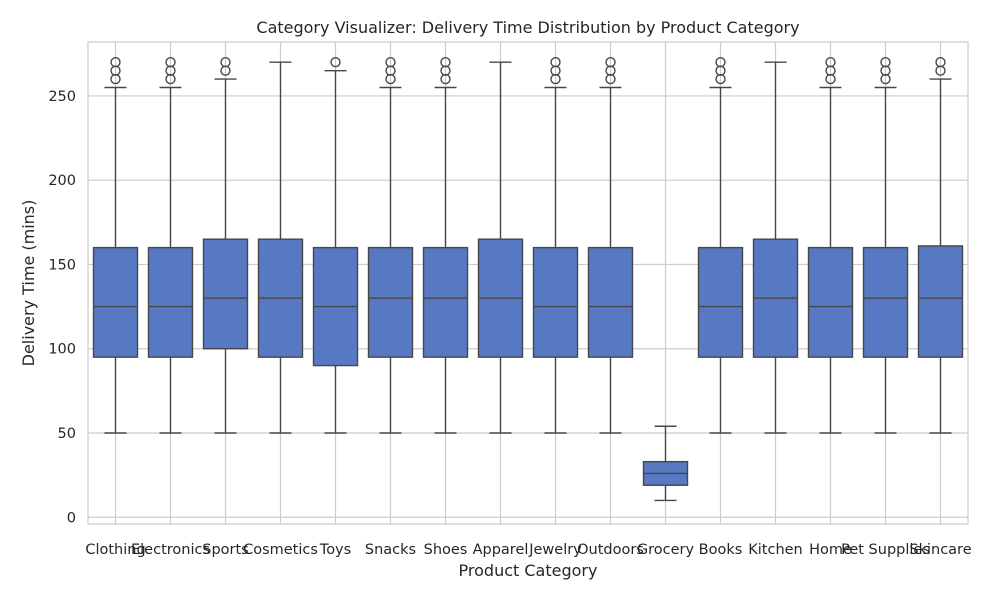 This screenshot has width=1000, height=600. Describe the element at coordinates (71, 518) in the screenshot. I see `y-tick-label: 0` at that location.